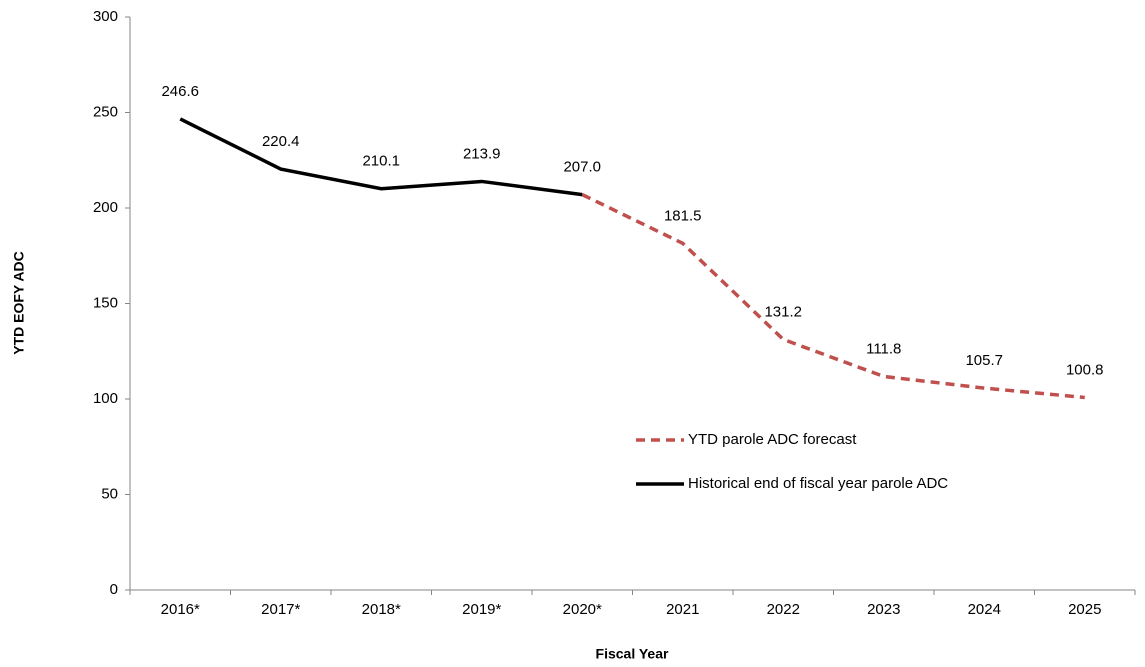 The width and height of the screenshot is (1145, 667). What do you see at coordinates (772, 439) in the screenshot?
I see `legend-label: YTD parole ADC forecast` at bounding box center [772, 439].